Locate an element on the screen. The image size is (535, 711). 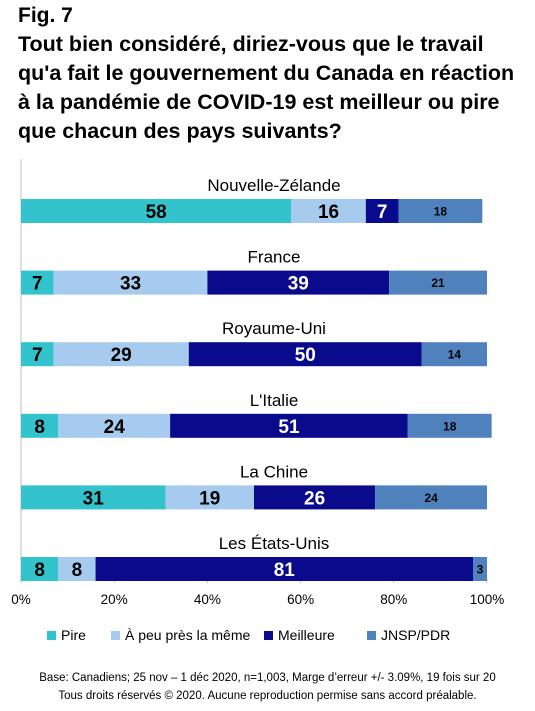
category-label: L'Italie is located at coordinates (274, 400).